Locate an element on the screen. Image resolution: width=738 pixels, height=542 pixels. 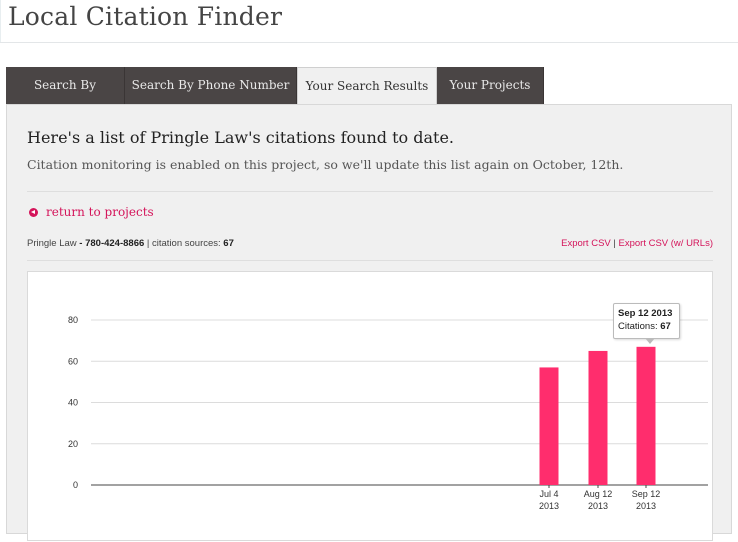
y-tick-label: 80 is located at coordinates (73, 320).